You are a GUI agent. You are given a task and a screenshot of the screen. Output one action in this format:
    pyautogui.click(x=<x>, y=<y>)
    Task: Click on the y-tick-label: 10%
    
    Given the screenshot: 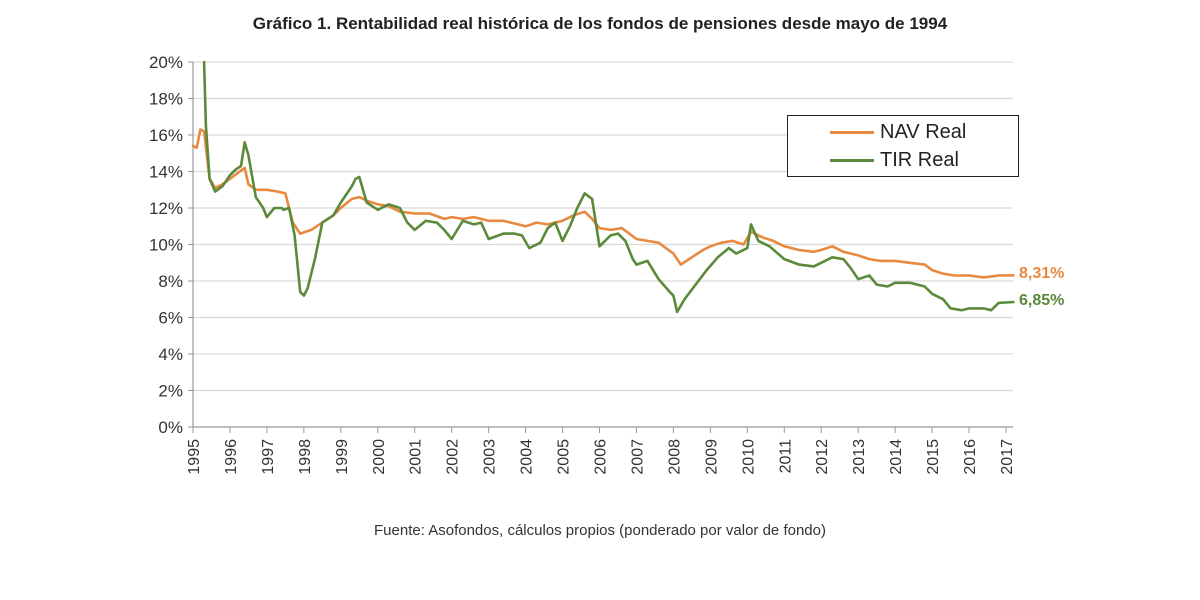 What is the action you would take?
    pyautogui.click(x=166, y=245)
    